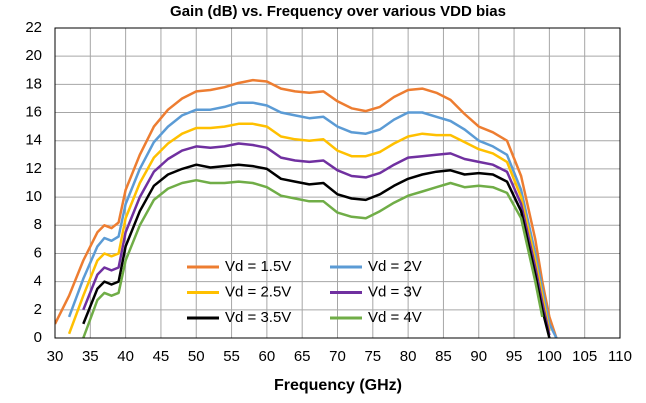  I want to click on legend-label: Vd = 1.5V, so click(258, 266).